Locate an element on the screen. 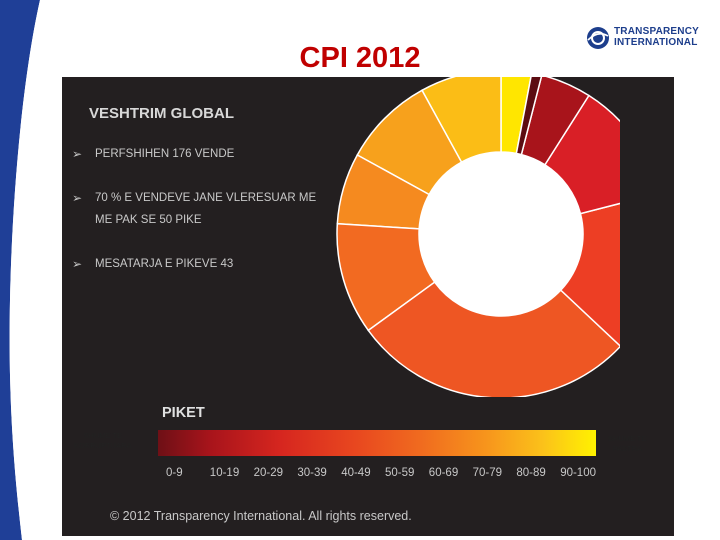 This screenshot has width=720, height=540. legend-title: PIKET is located at coordinates (183, 413).